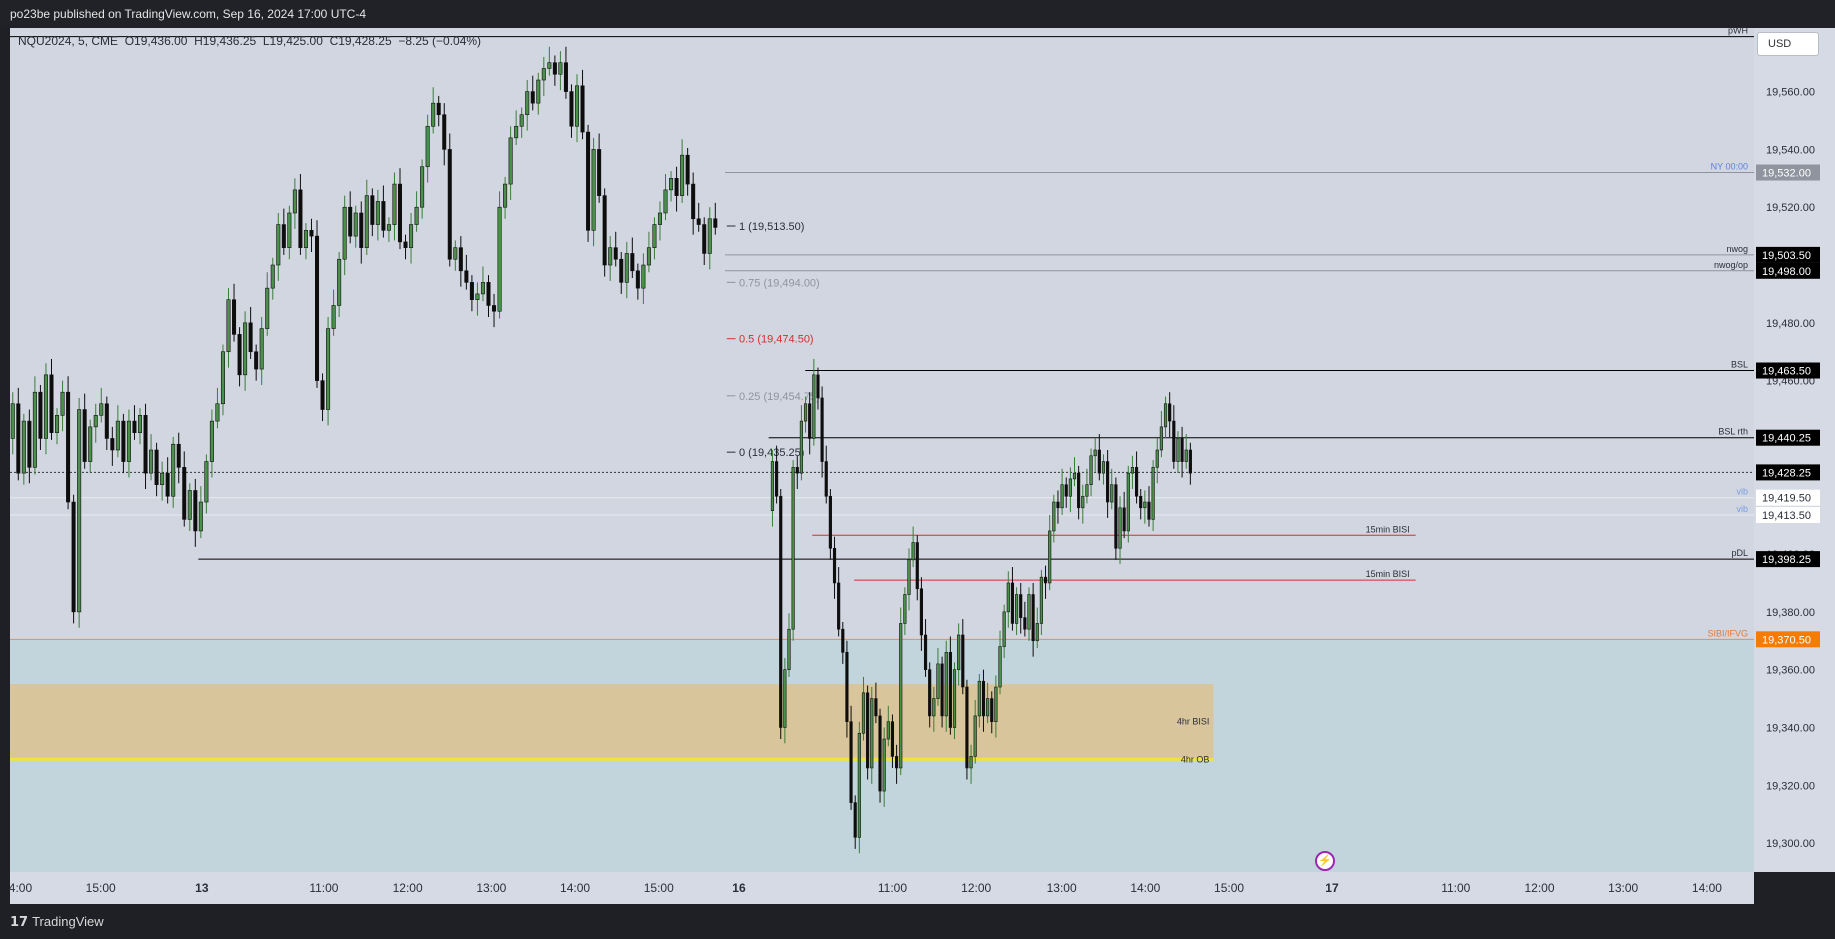 This screenshot has width=1835, height=939. What do you see at coordinates (1790, 844) in the screenshot?
I see `y-tick-label: 19,300.00` at bounding box center [1790, 844].